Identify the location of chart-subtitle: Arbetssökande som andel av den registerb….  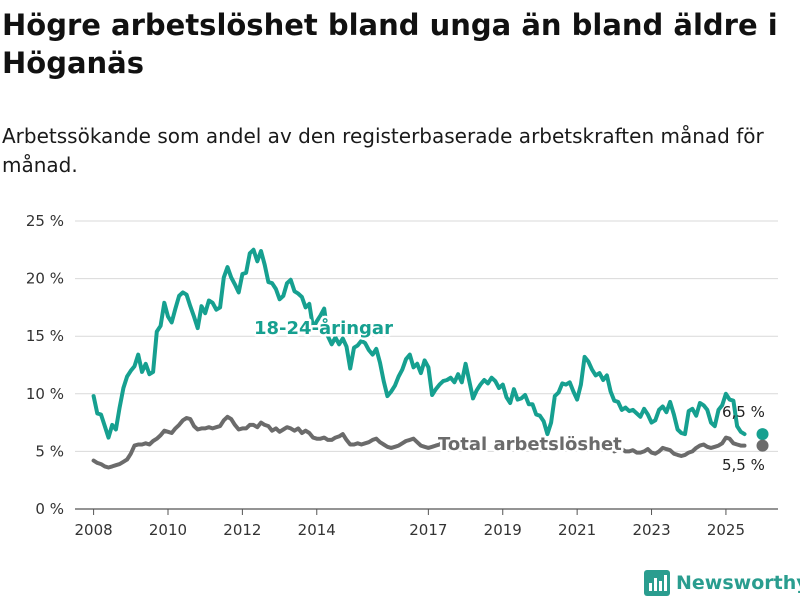
(383, 150).